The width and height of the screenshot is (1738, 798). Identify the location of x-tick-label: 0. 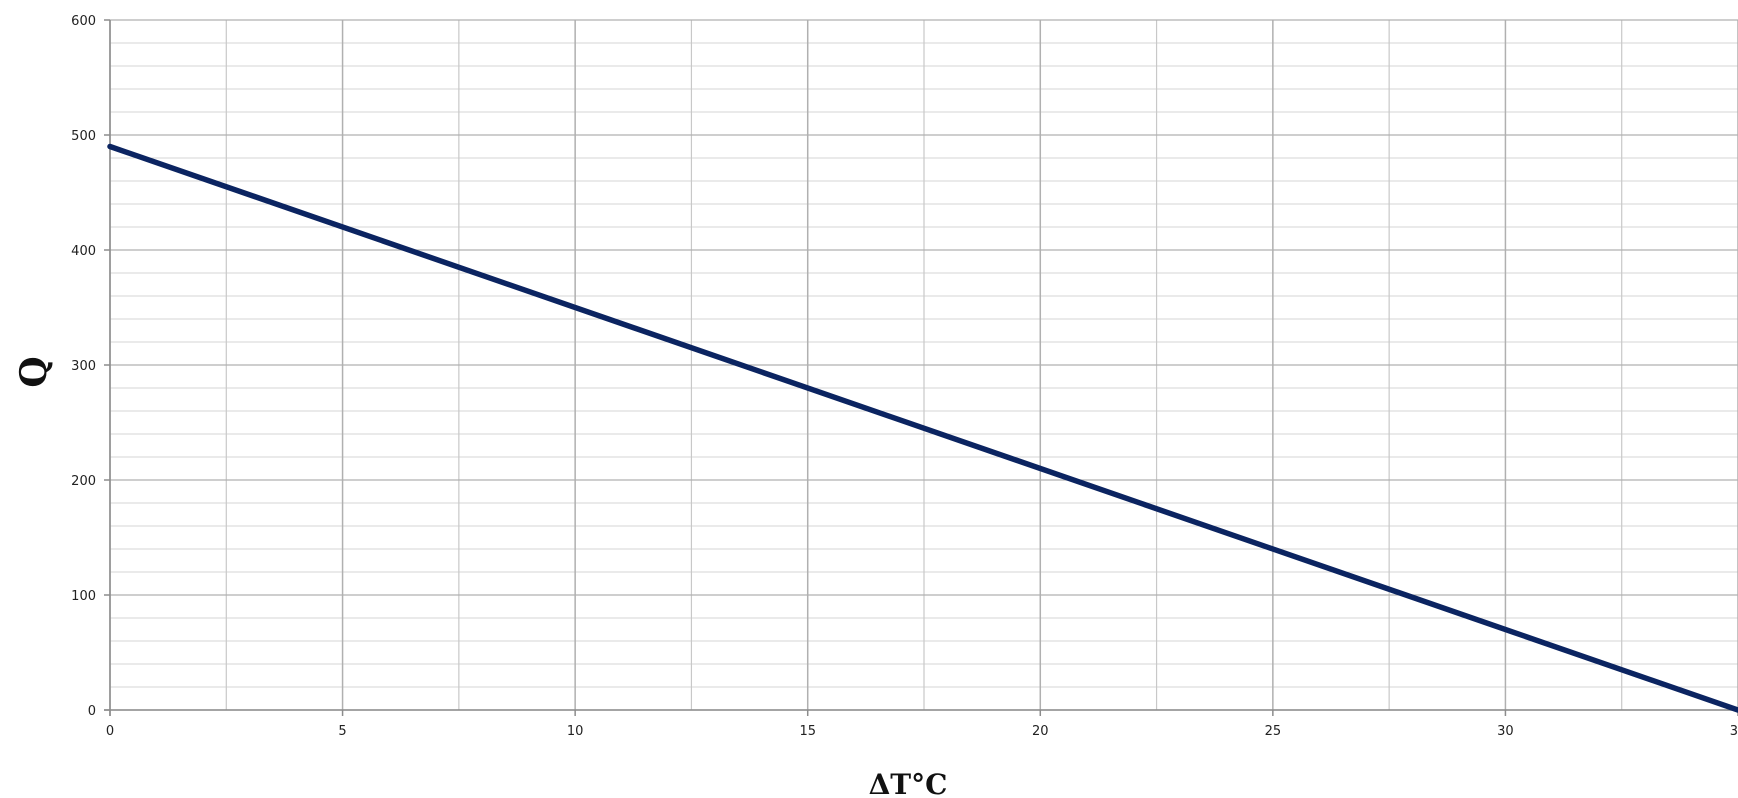
(110, 731).